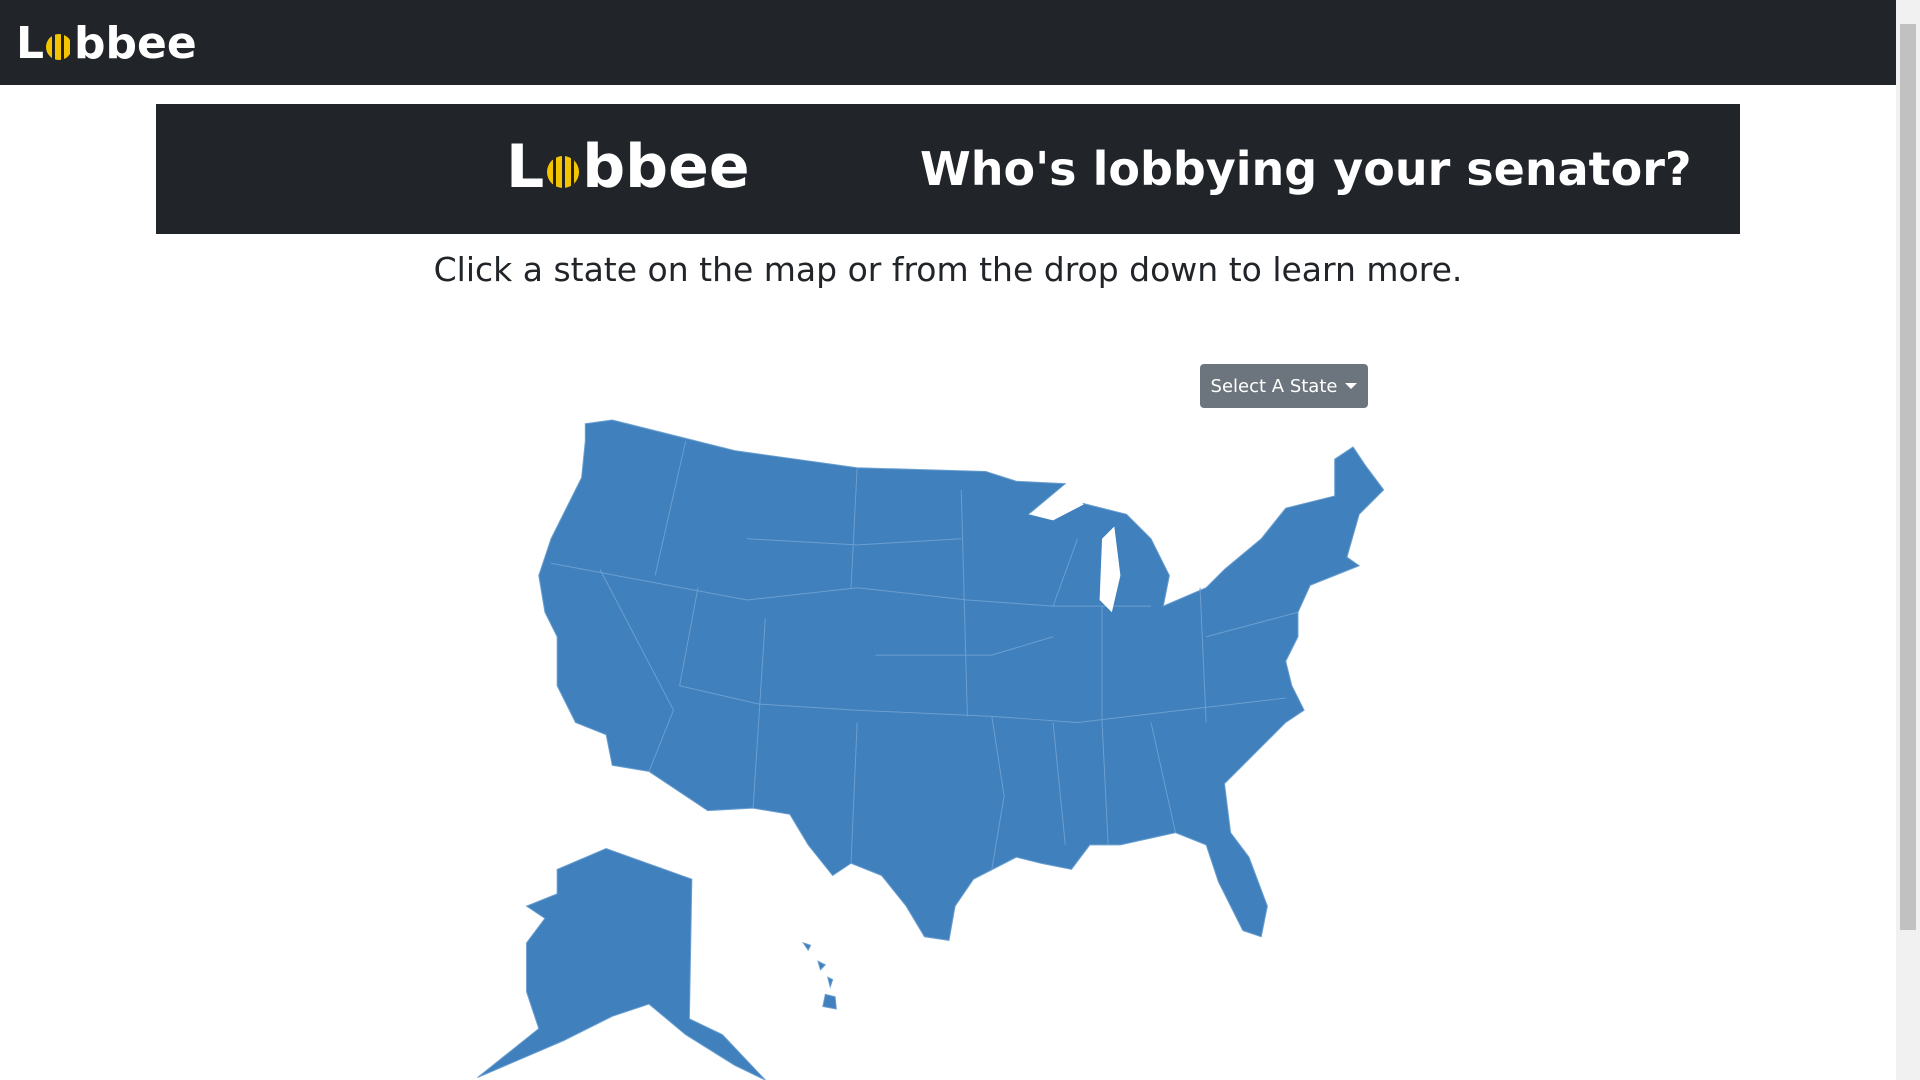 Image resolution: width=1920 pixels, height=1080 pixels. What do you see at coordinates (1306, 169) in the screenshot?
I see `banner-title: Who's lobbying your senator?` at bounding box center [1306, 169].